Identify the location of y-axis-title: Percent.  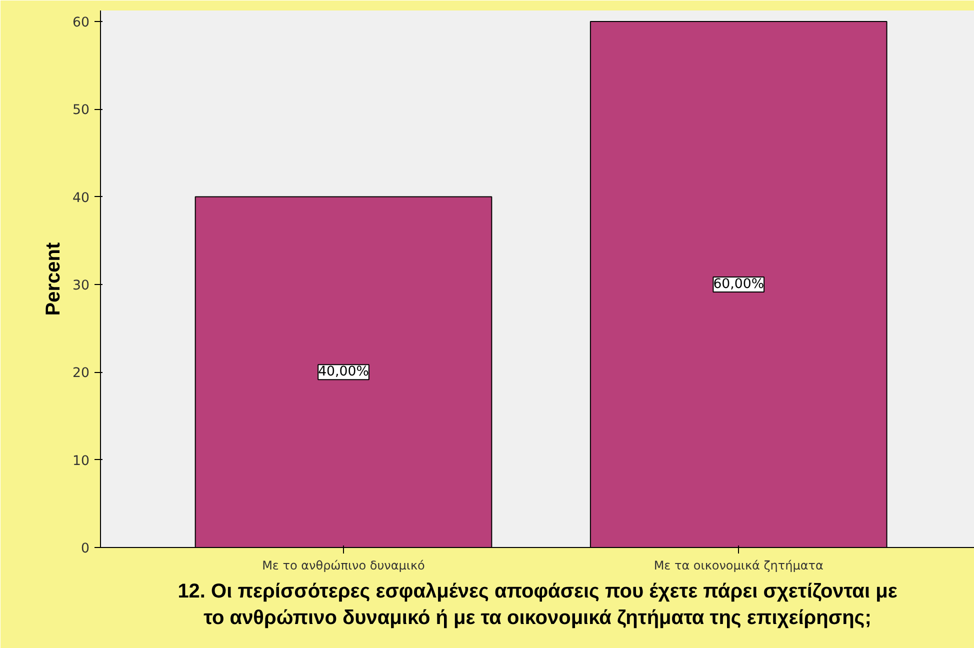
(53, 279).